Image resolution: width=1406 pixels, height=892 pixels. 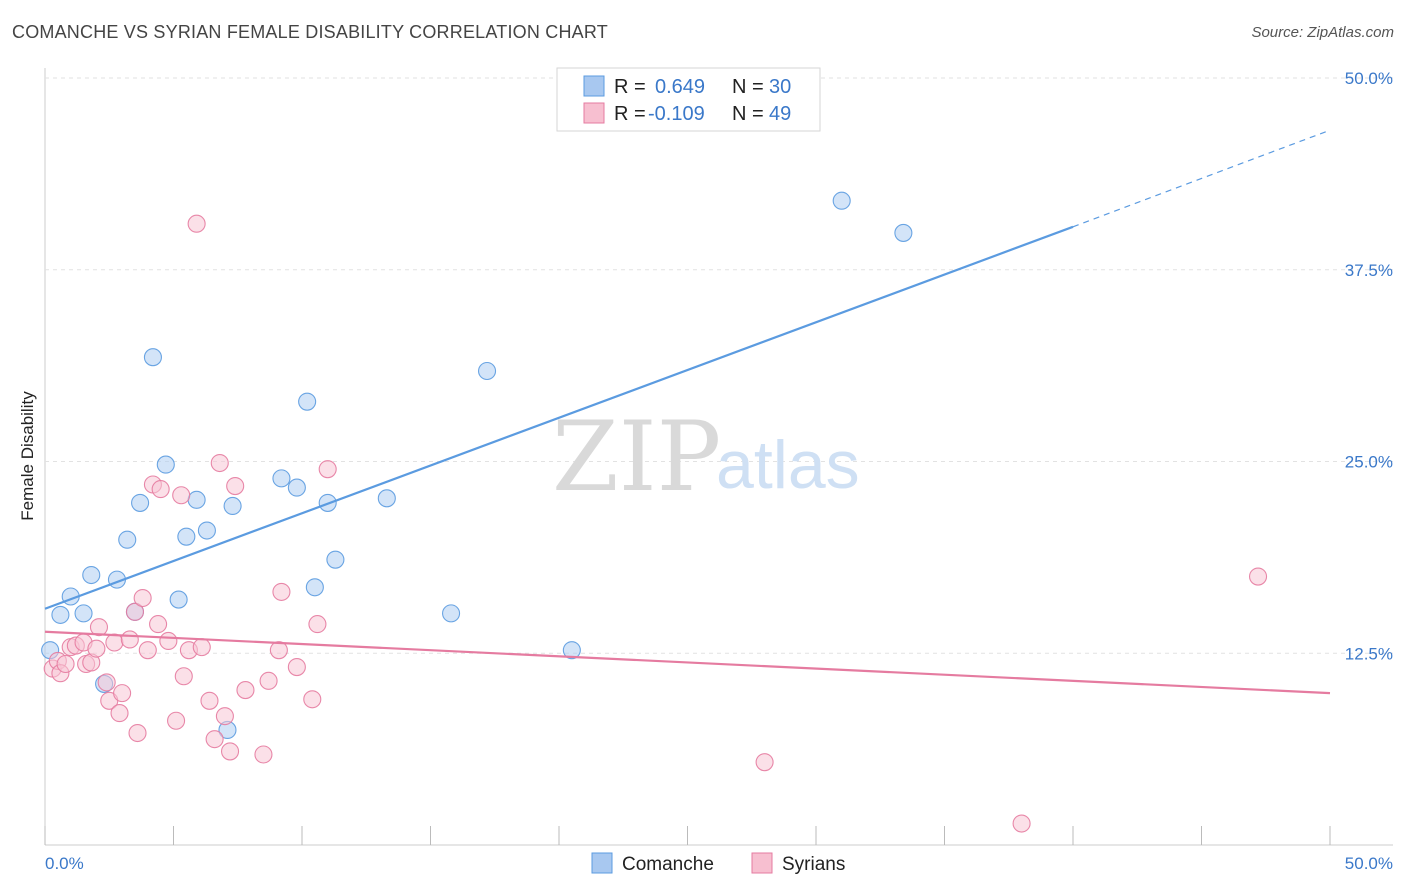 What do you see at coordinates (788, 465) in the screenshot?
I see `watermark-atlas: atlas` at bounding box center [788, 465].